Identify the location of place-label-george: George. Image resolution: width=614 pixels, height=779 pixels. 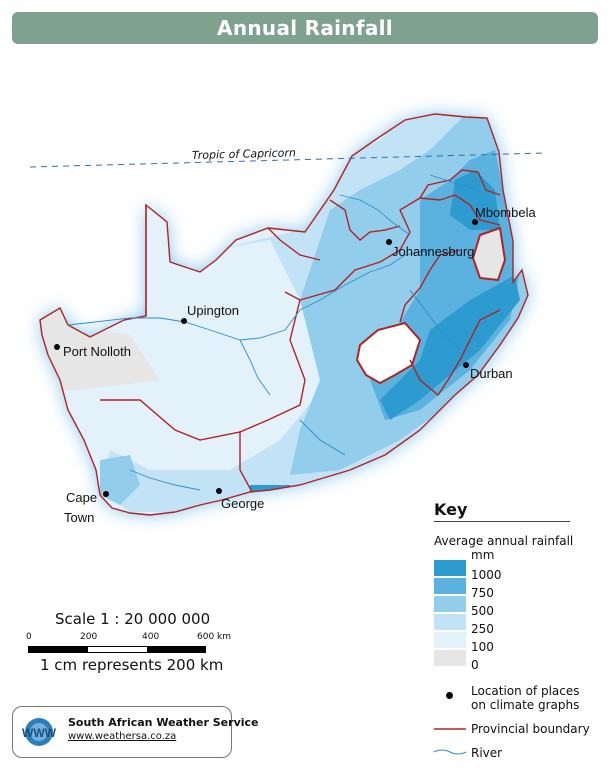
(242, 503).